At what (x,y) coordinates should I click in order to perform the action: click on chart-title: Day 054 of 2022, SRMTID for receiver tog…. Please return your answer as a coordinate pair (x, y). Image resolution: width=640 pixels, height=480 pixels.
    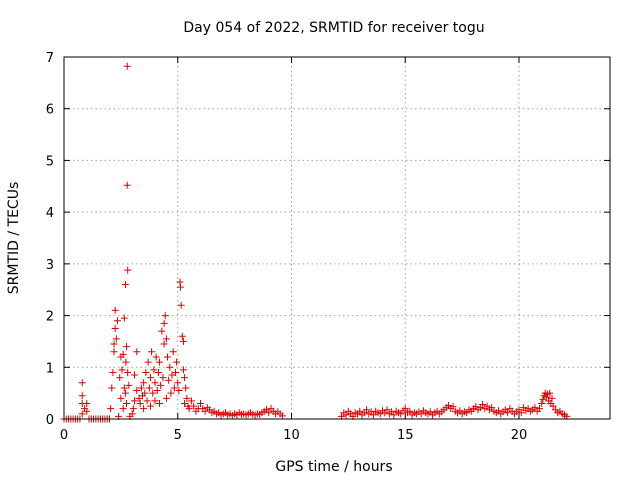
    Looking at the image, I should click on (333, 28).